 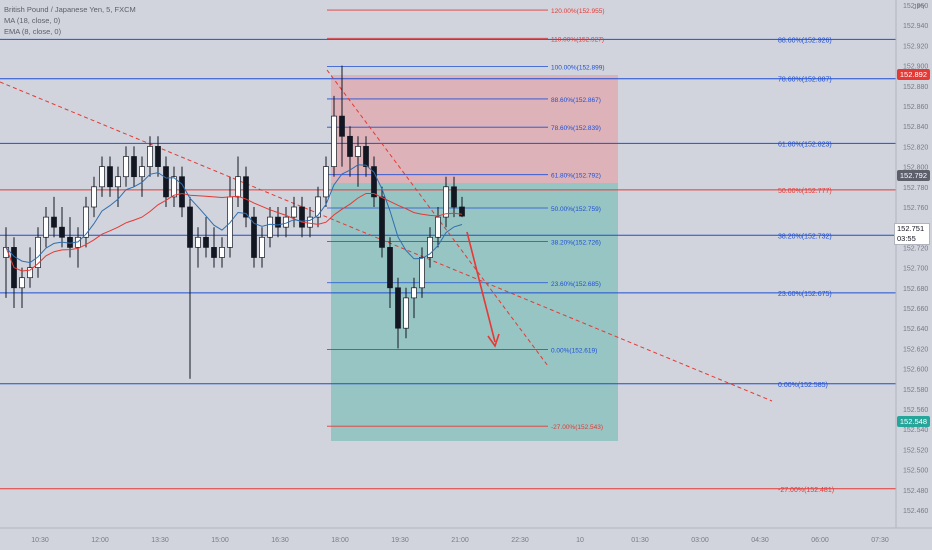 I want to click on time-tick-label: 03:00, so click(x=700, y=540).